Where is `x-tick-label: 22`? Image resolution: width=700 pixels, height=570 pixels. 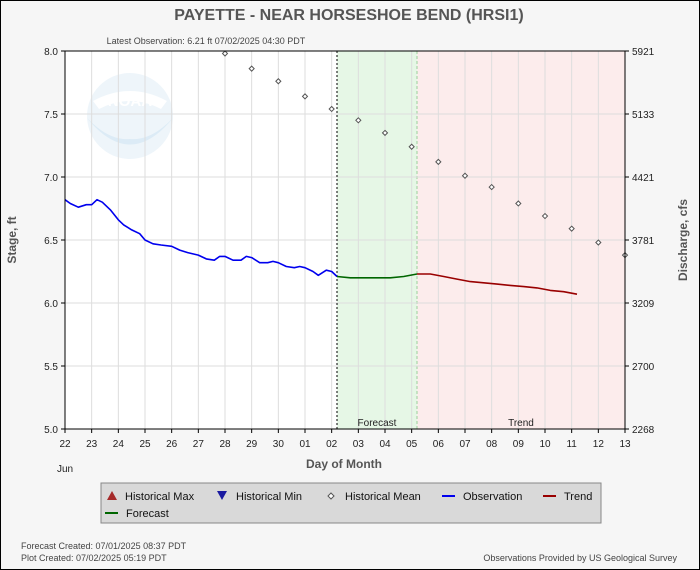 x-tick-label: 22 is located at coordinates (65, 444).